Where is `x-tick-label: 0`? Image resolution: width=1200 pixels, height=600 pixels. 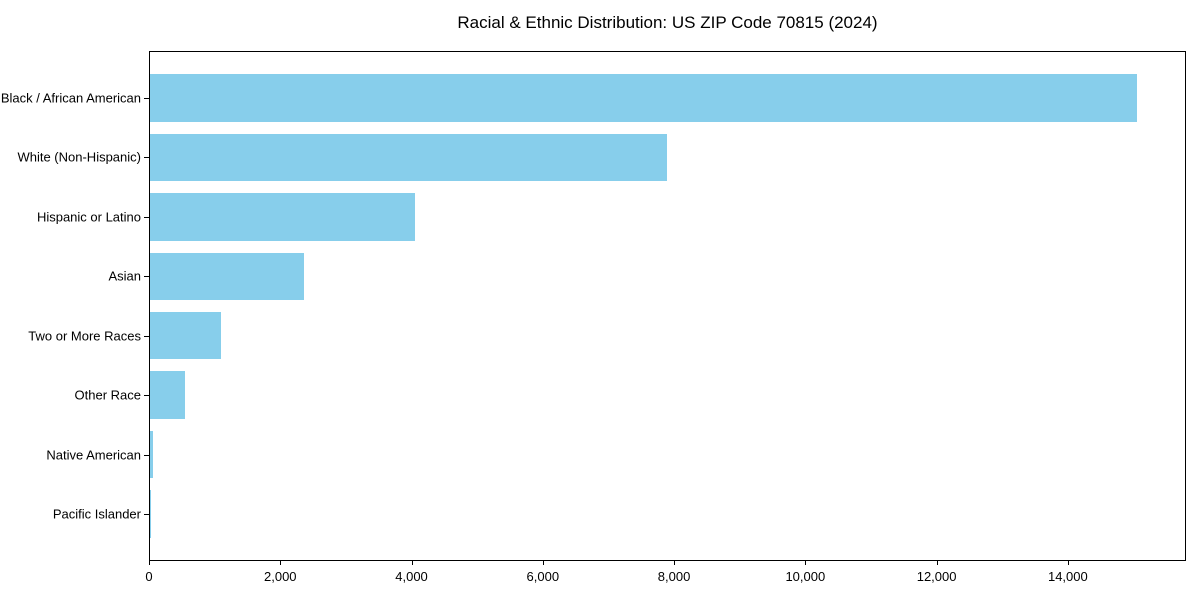
x-tick-label: 0 is located at coordinates (149, 576).